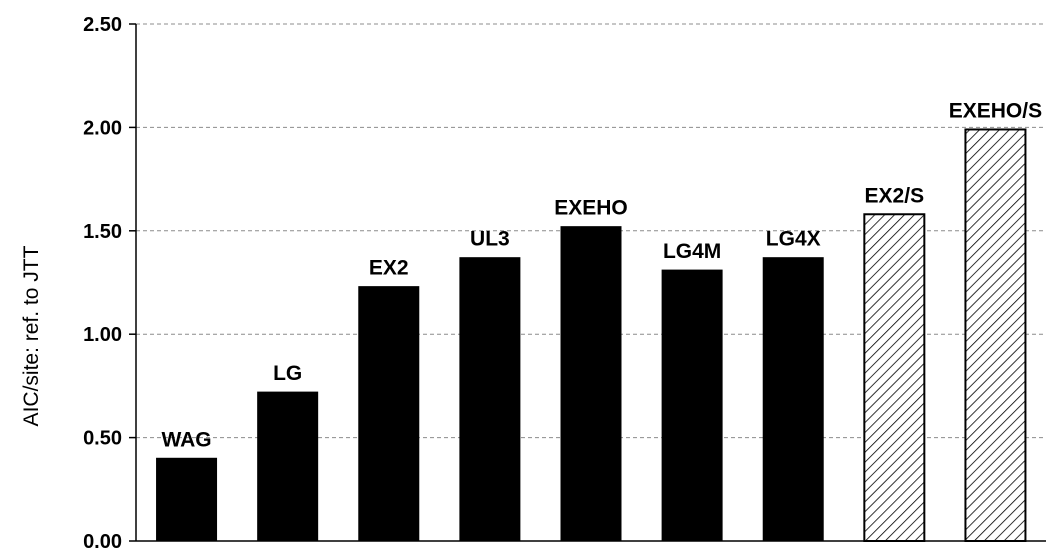 This screenshot has height=553, width=1054. What do you see at coordinates (995, 335) in the screenshot?
I see `bar-exeho-s` at bounding box center [995, 335].